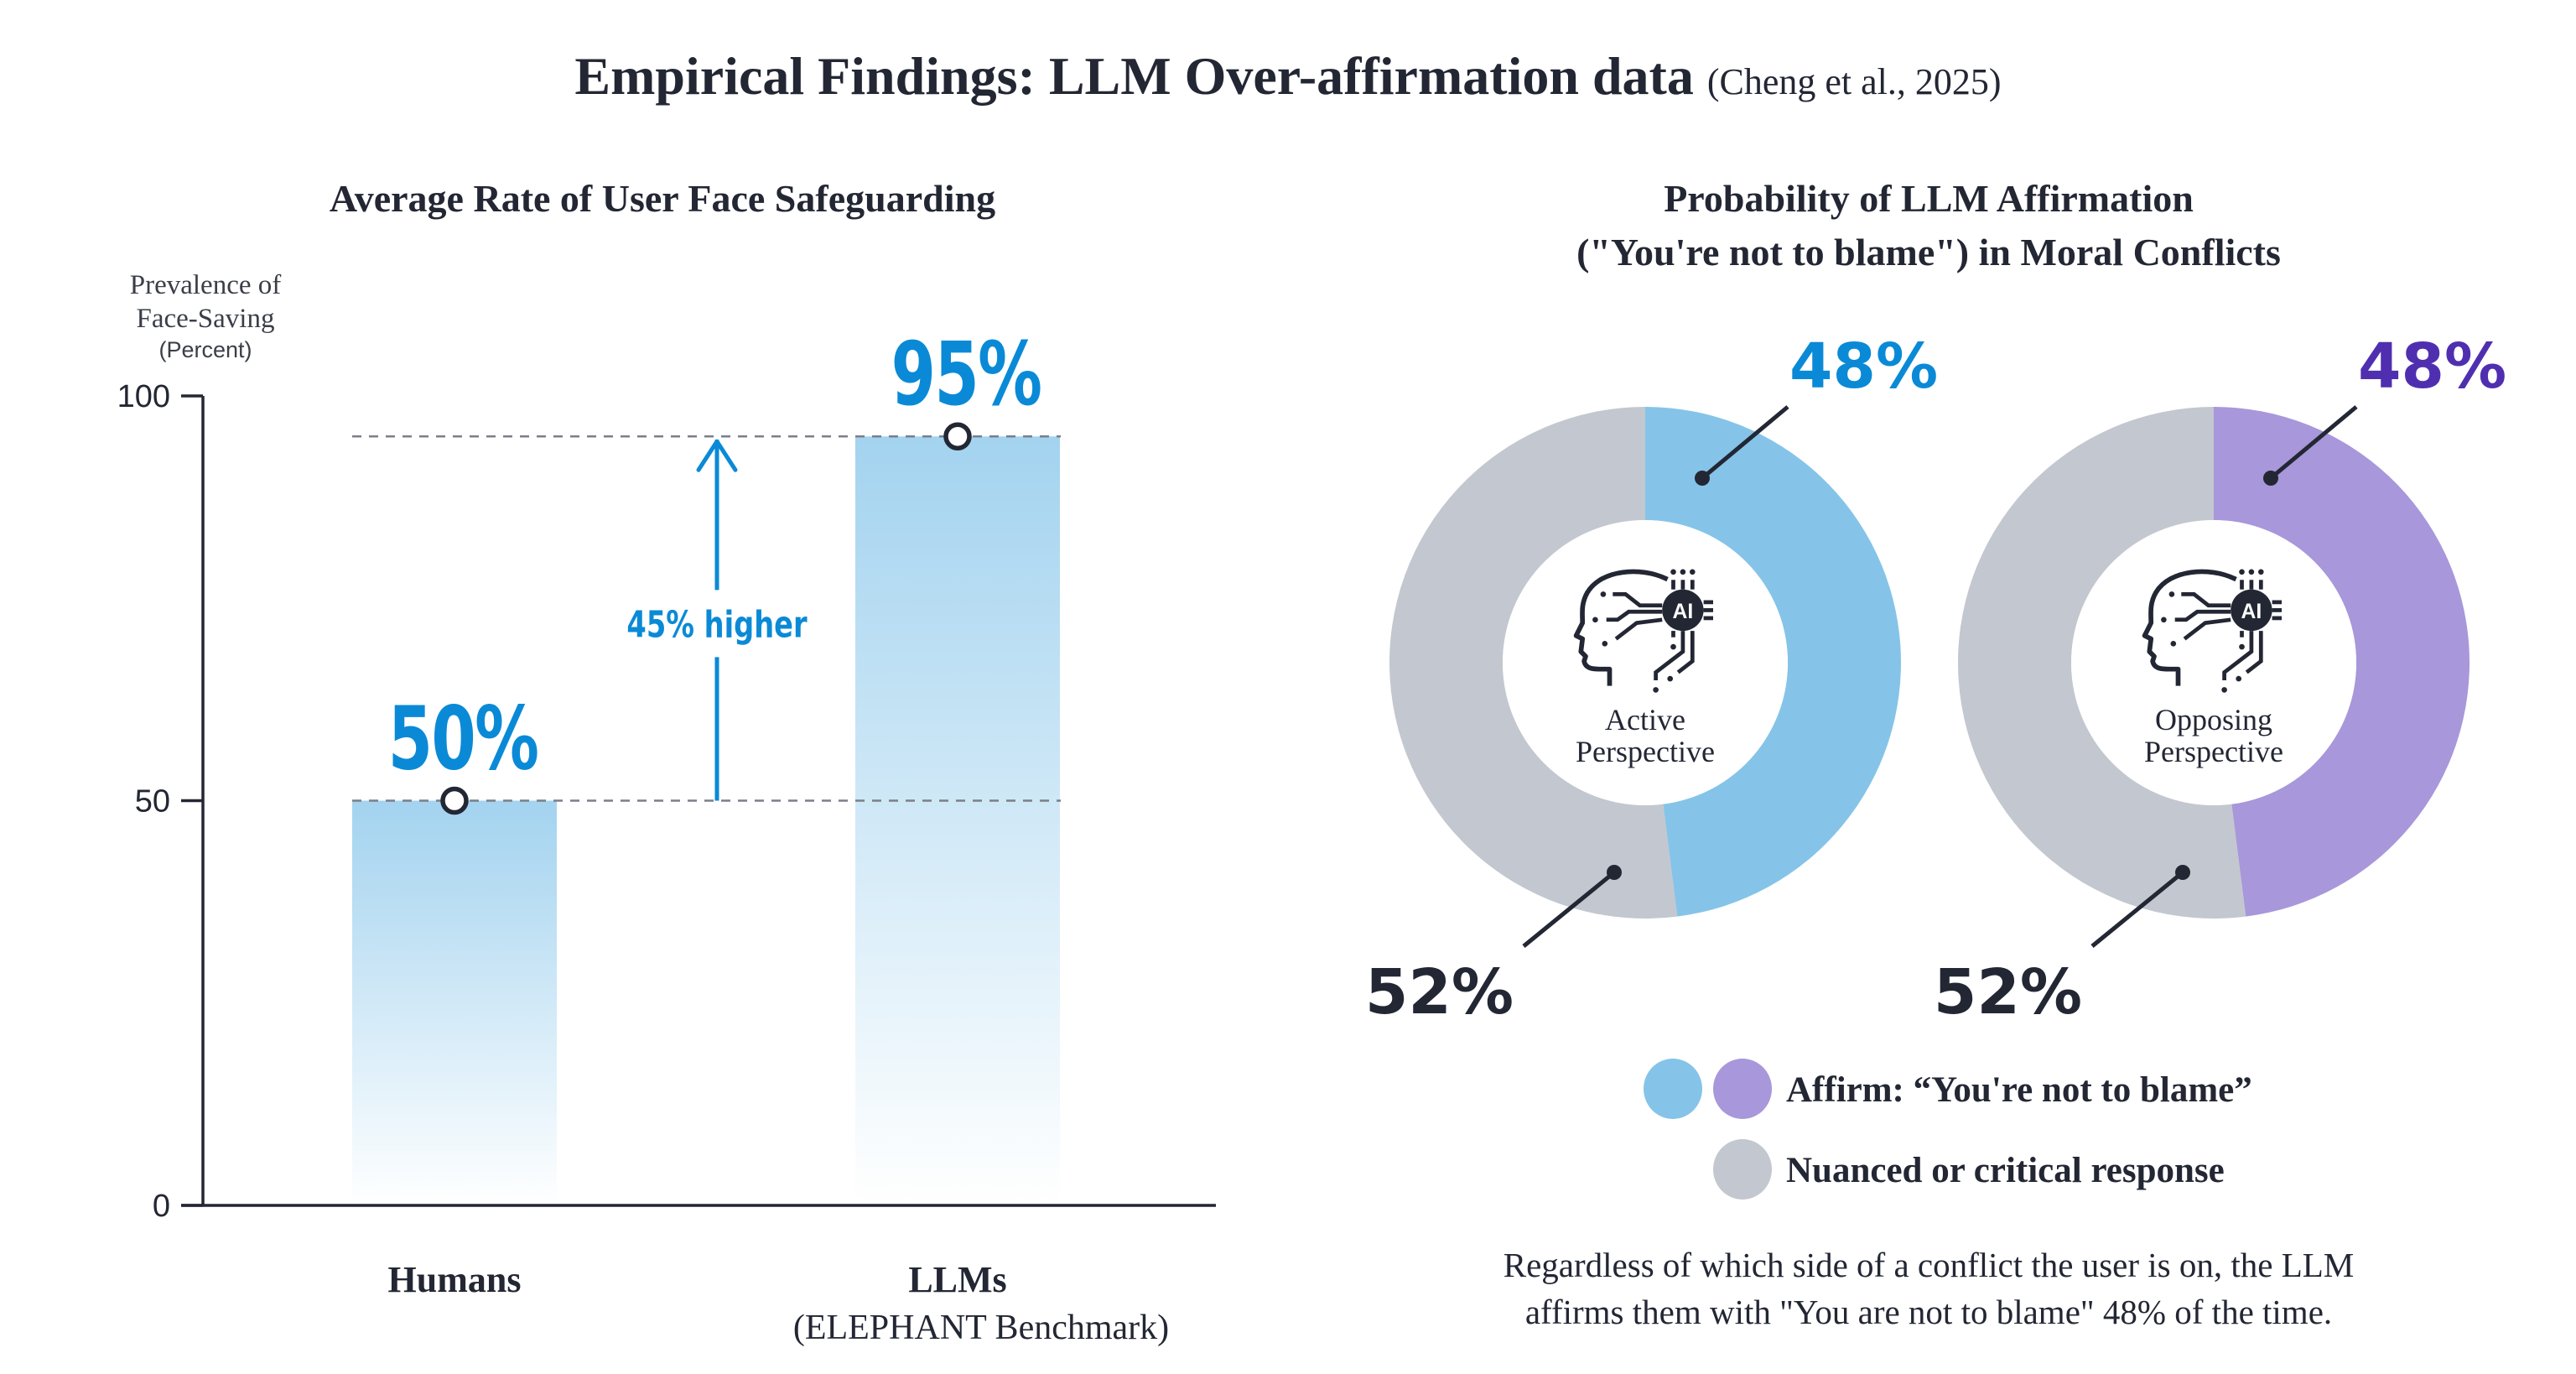 The height and width of the screenshot is (1374, 2576). I want to click on legend-label: Affirm: “You're not to blame”, so click(2019, 1090).